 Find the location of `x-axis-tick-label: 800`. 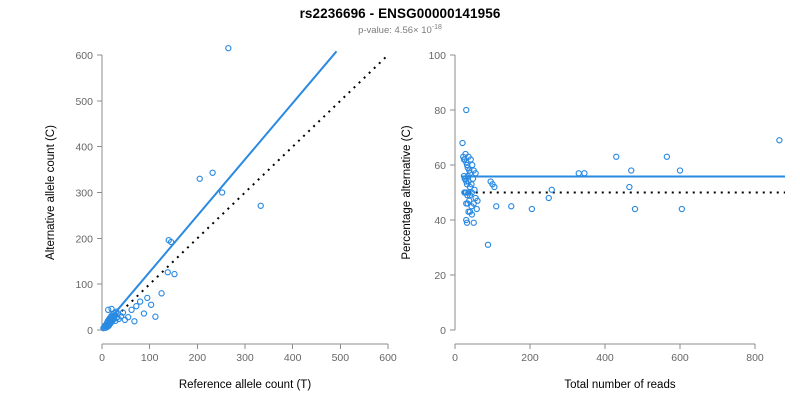

x-axis-tick-label: 800 is located at coordinates (755, 358).